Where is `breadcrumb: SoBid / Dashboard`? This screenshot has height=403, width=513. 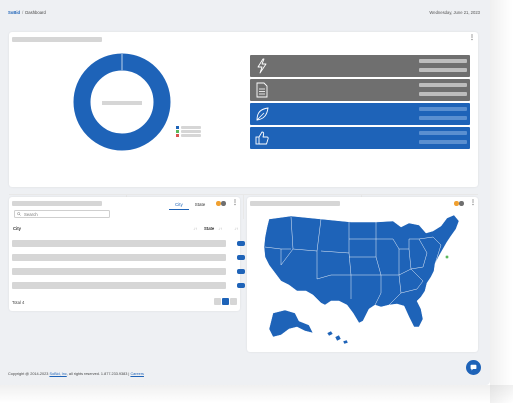 breadcrumb: SoBid / Dashboard is located at coordinates (27, 12).